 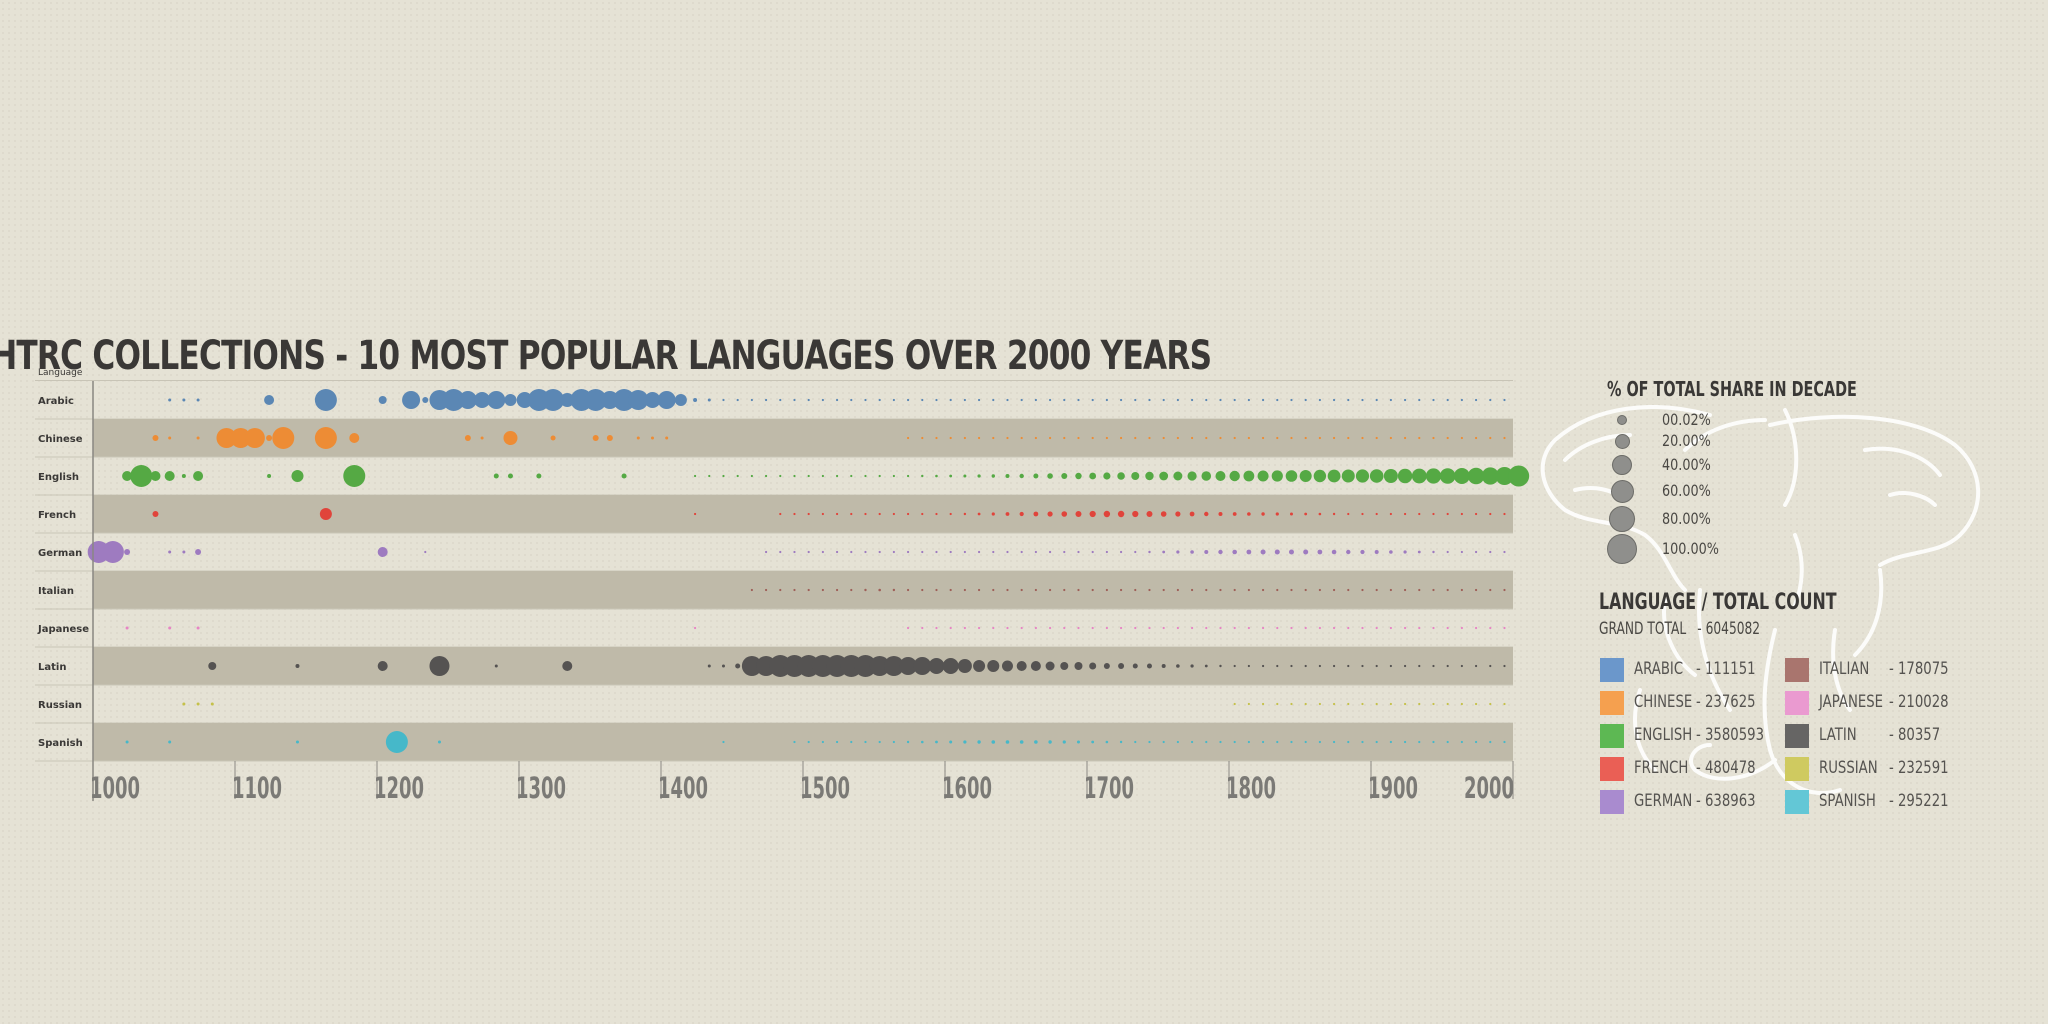 I want to click on row-label-arabic: Arabic, so click(x=56, y=401).